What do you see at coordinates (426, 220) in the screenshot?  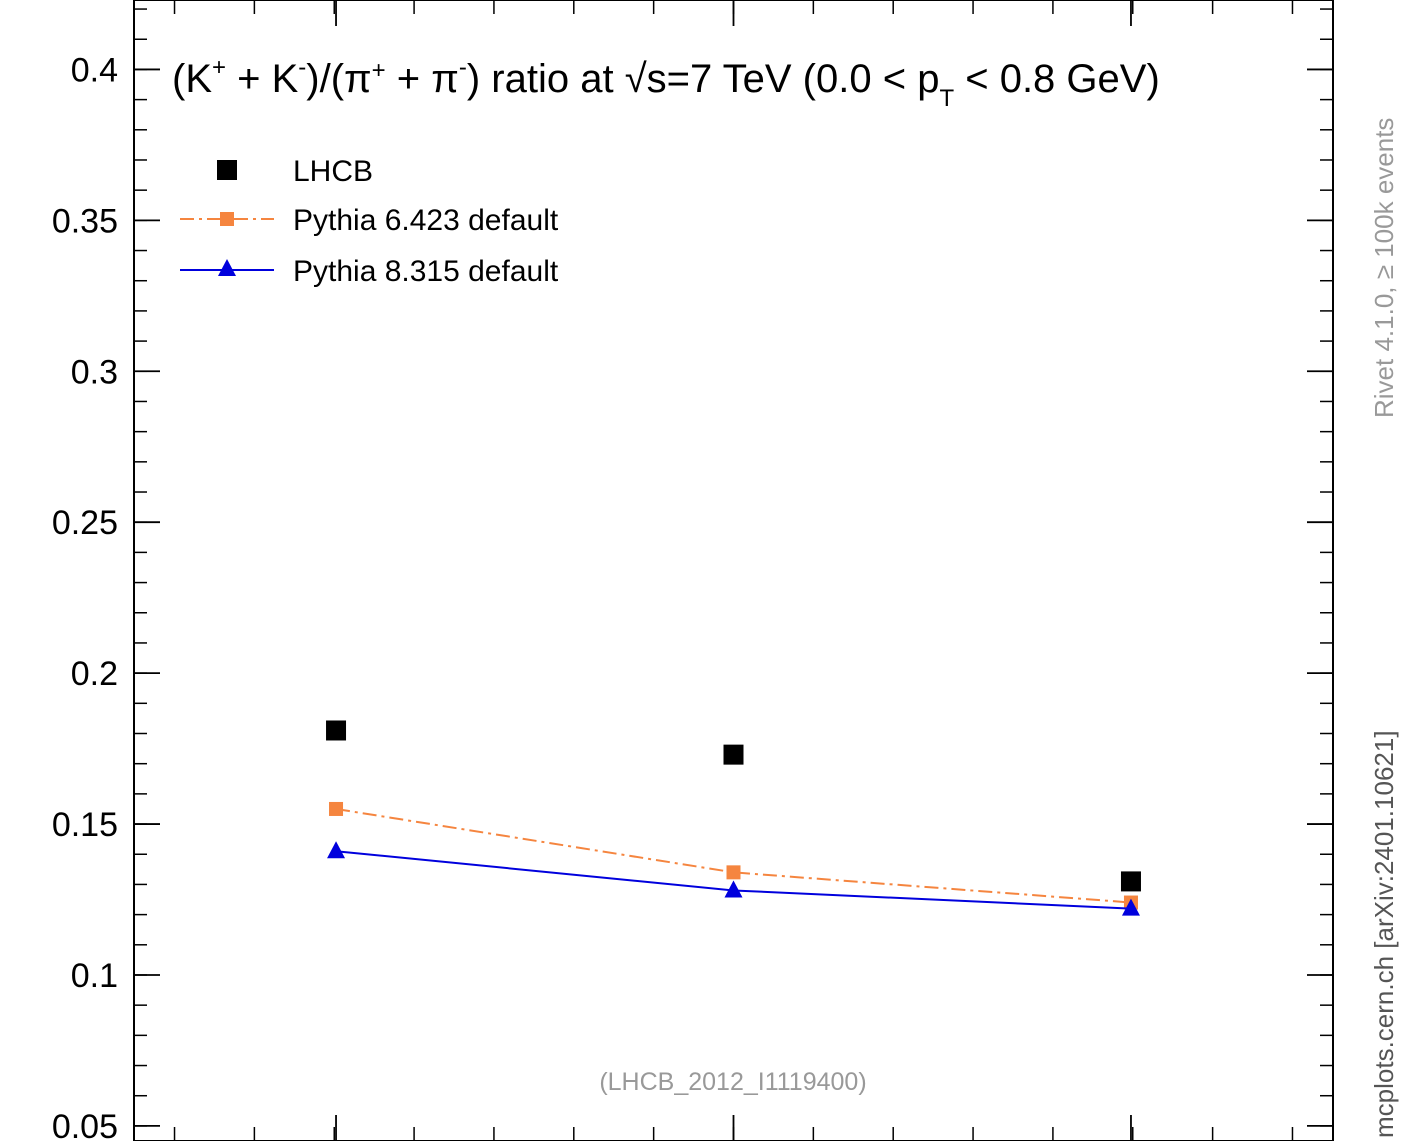 I see `legend-label-pythia6: Pythia 6.423 default` at bounding box center [426, 220].